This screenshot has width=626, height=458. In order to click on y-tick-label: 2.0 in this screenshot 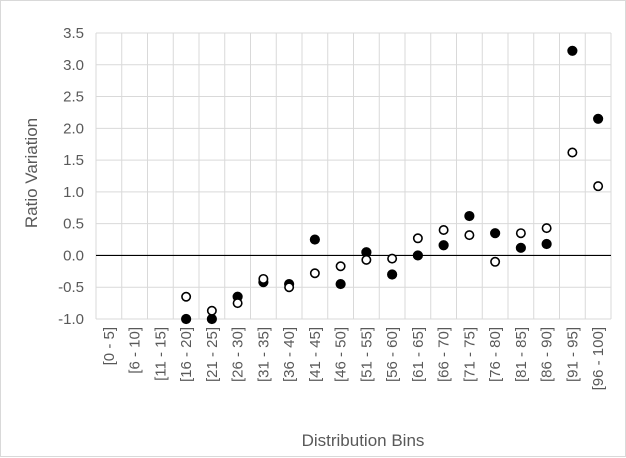, I will do `click(73, 128)`.